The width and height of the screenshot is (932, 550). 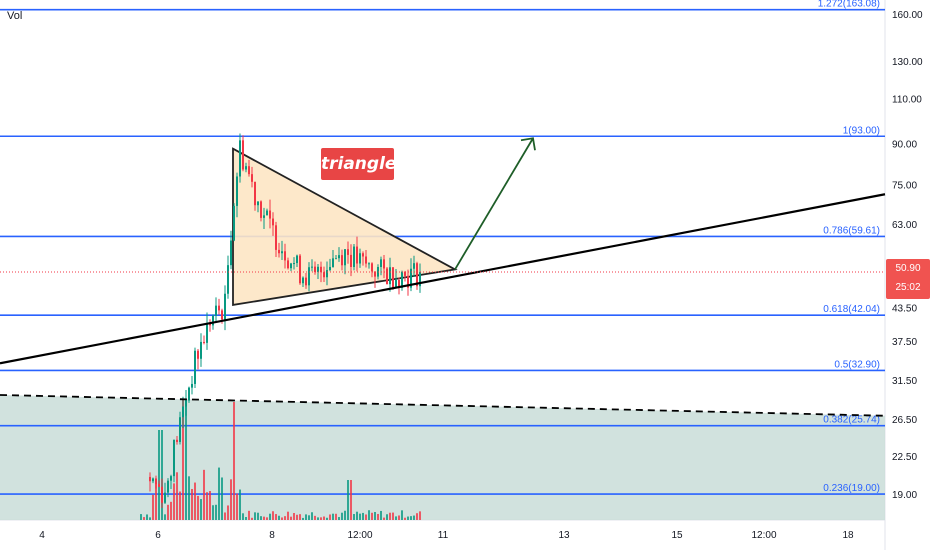 What do you see at coordinates (494, 203) in the screenshot?
I see `target-arrow` at bounding box center [494, 203].